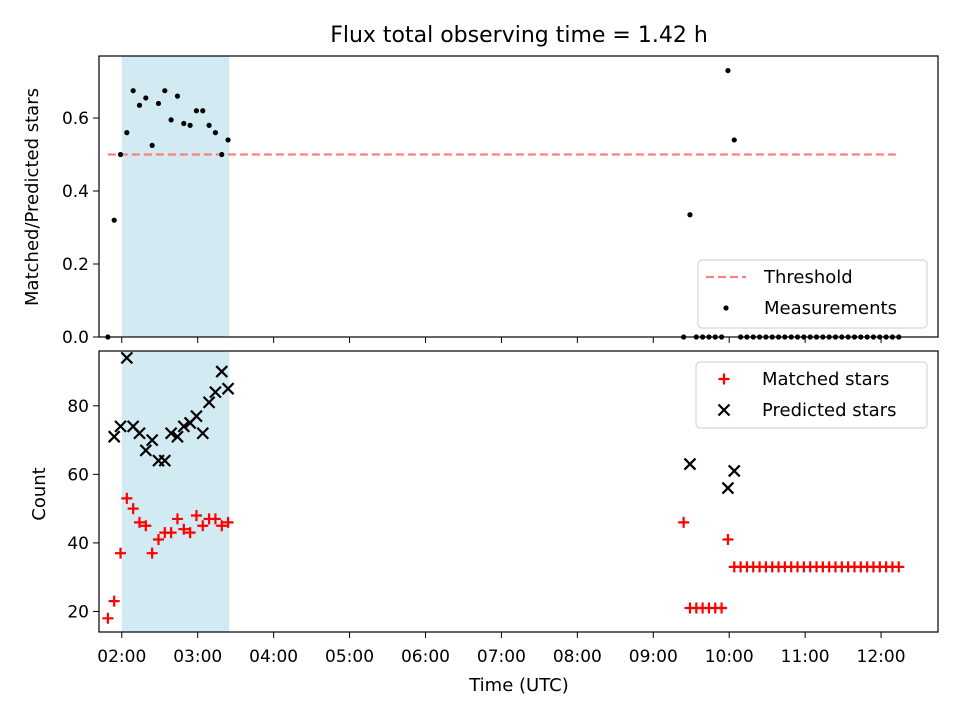 Image resolution: width=960 pixels, height=720 pixels. What do you see at coordinates (78, 407) in the screenshot?
I see `y-tick-label: 80` at bounding box center [78, 407].